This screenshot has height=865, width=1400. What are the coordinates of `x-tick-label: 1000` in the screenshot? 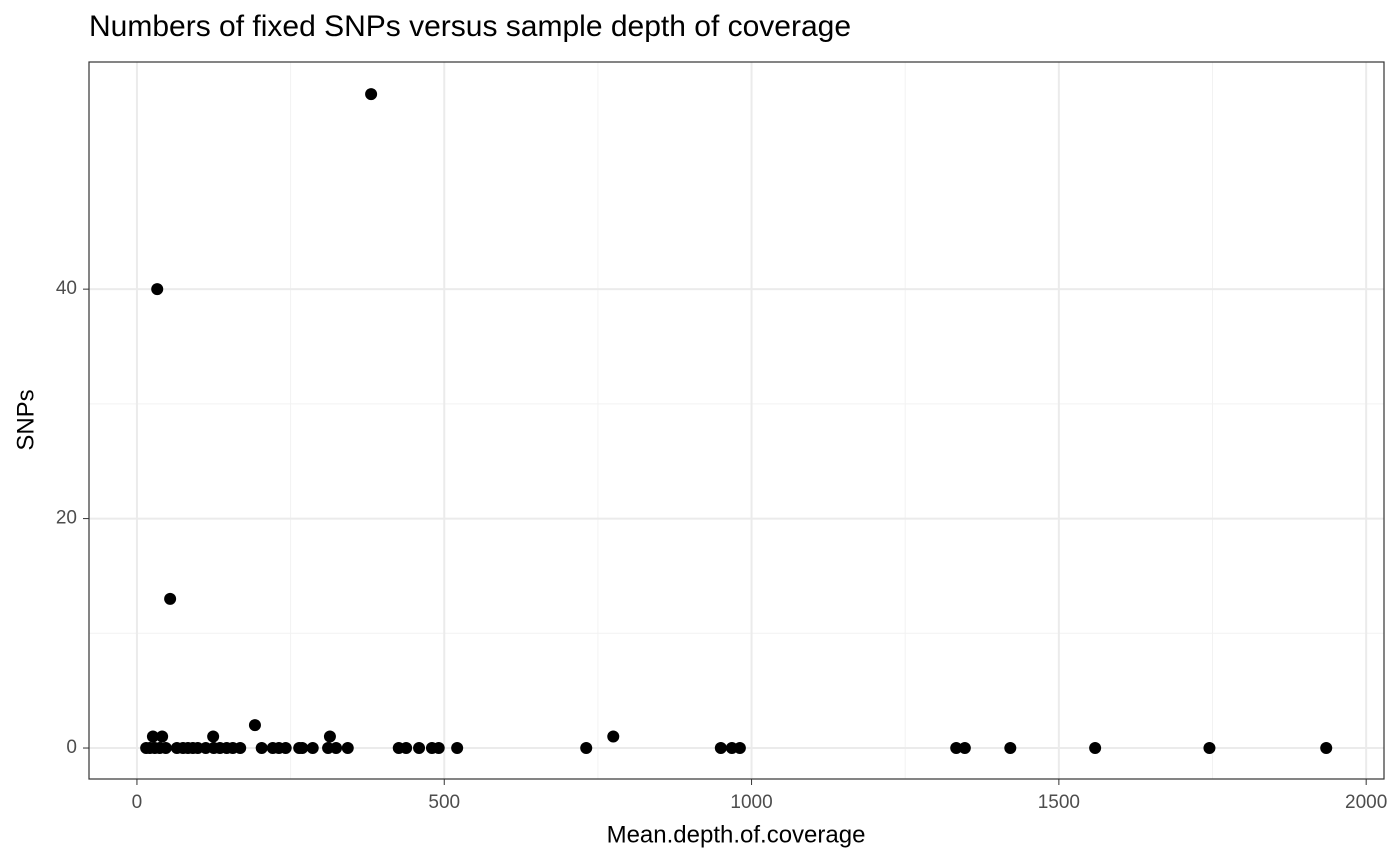 It's located at (751, 802).